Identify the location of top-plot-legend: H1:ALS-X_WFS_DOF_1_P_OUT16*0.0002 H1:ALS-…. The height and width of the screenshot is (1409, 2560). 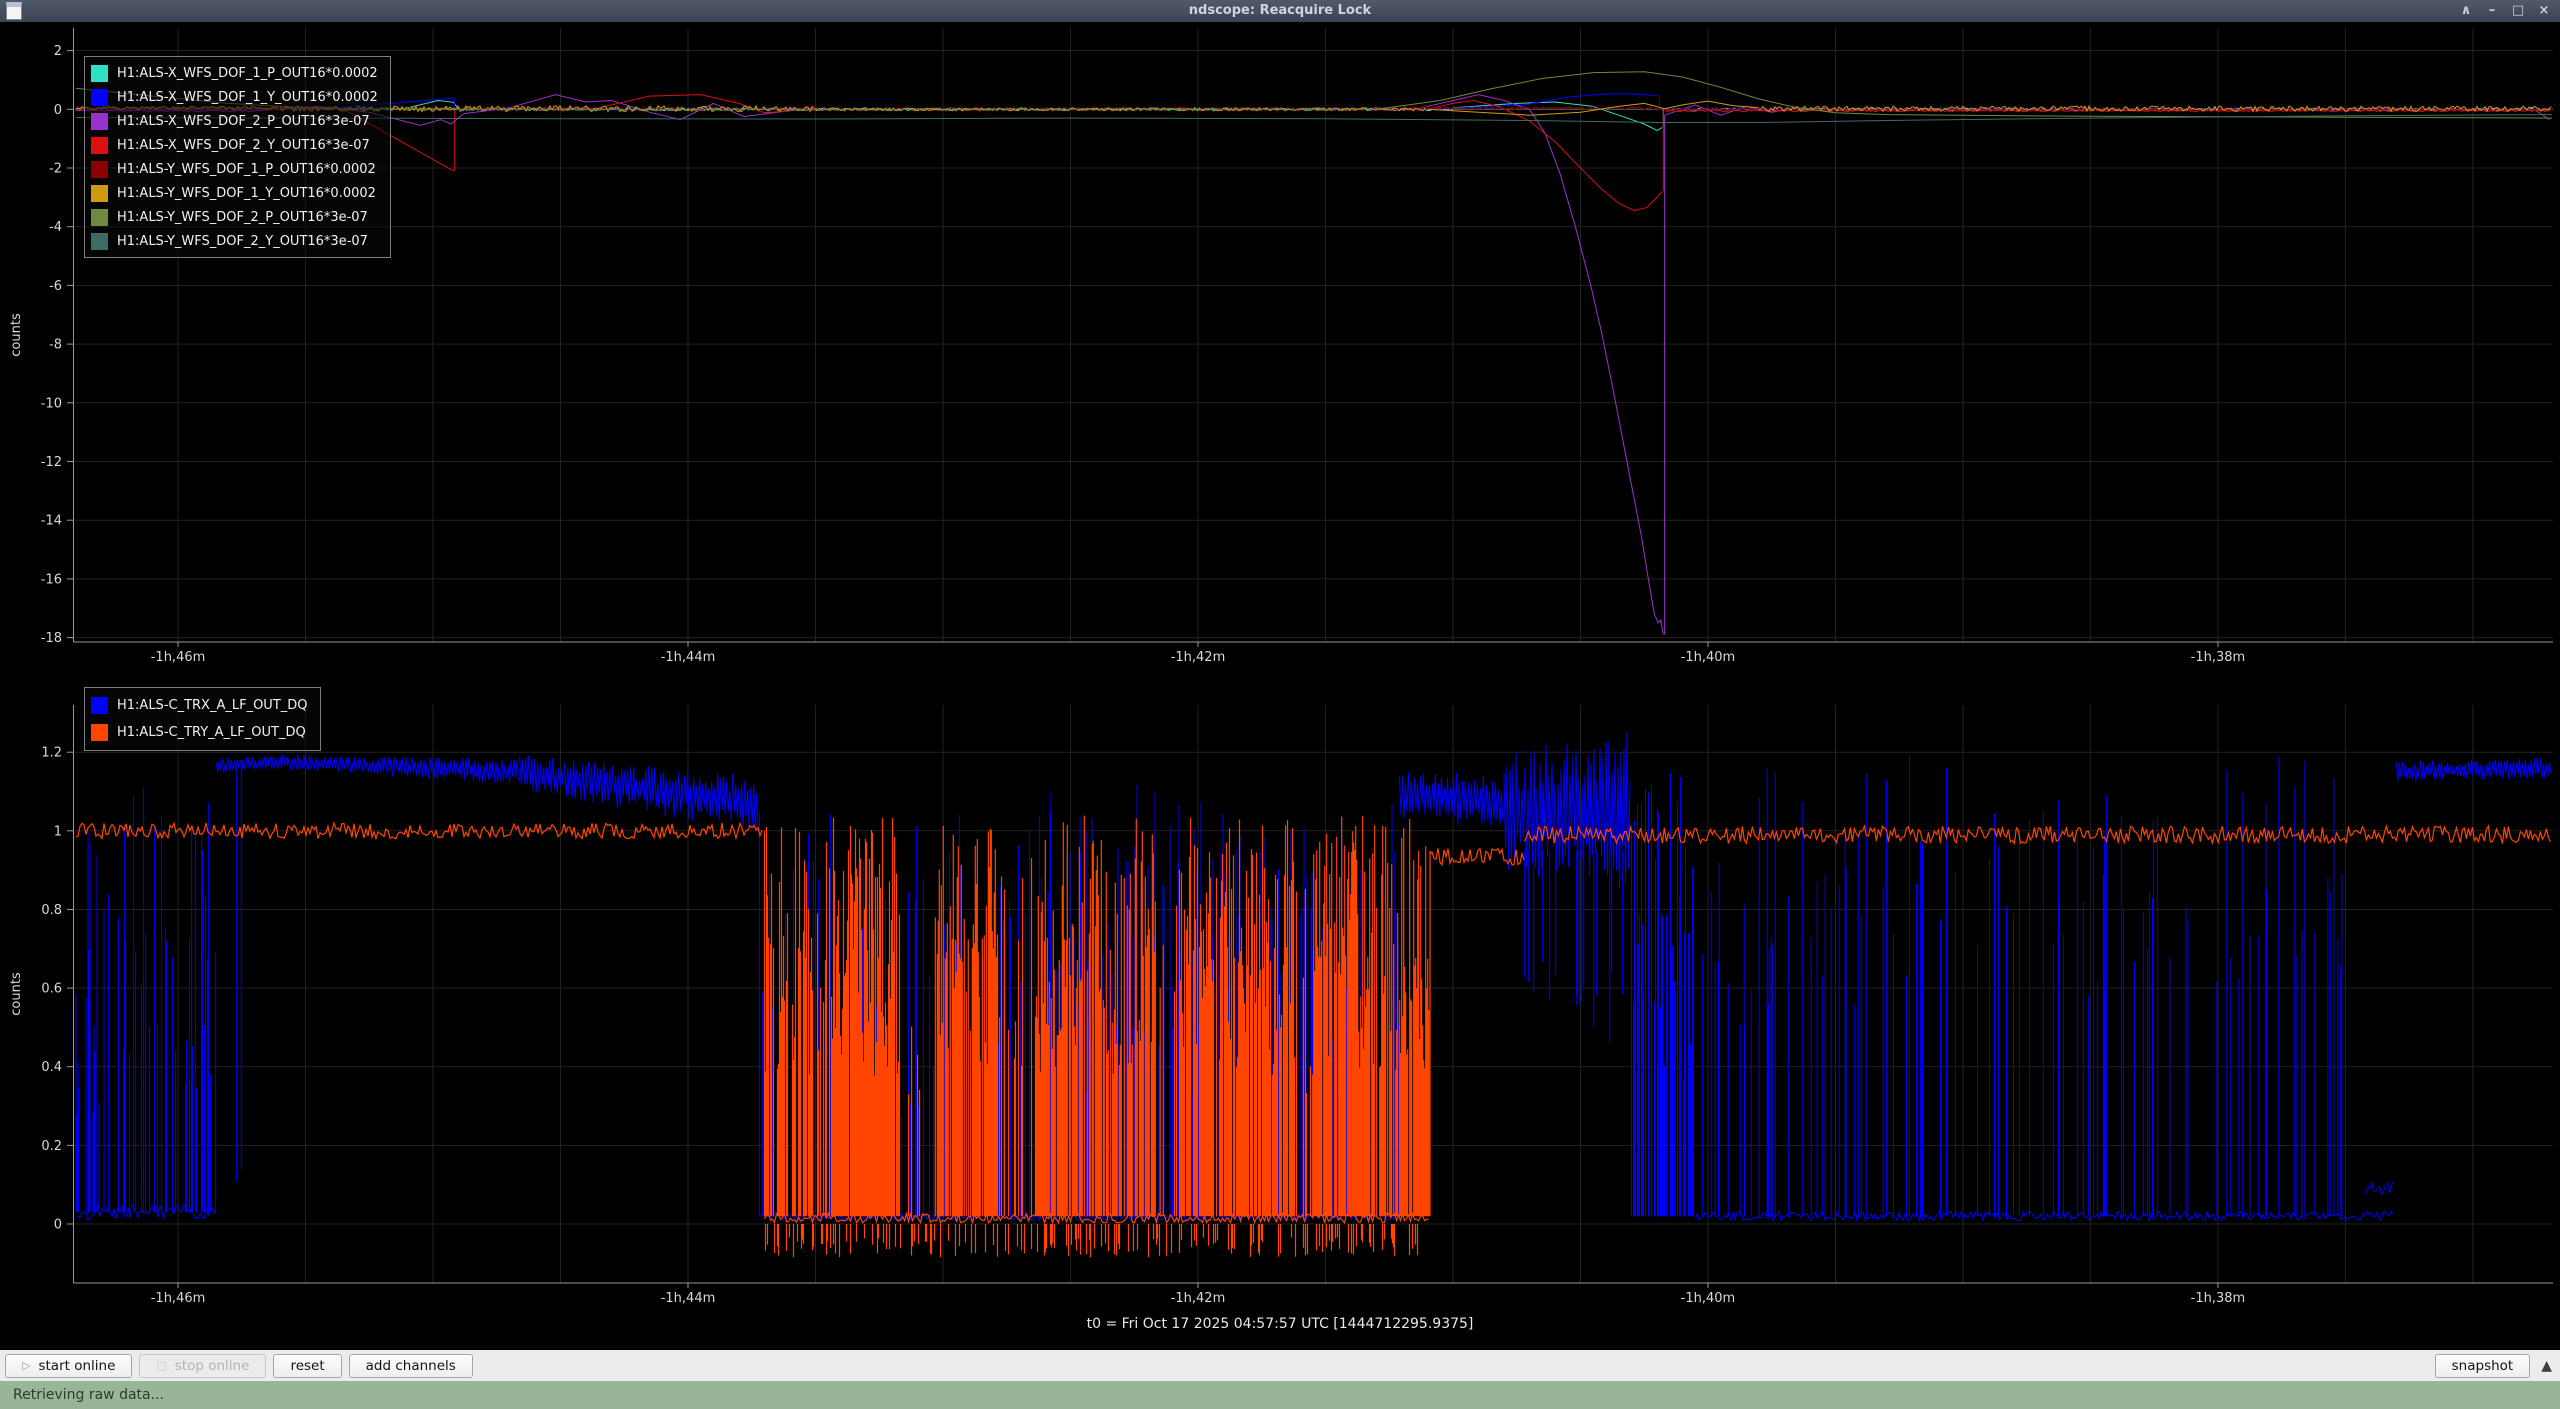
(237, 157).